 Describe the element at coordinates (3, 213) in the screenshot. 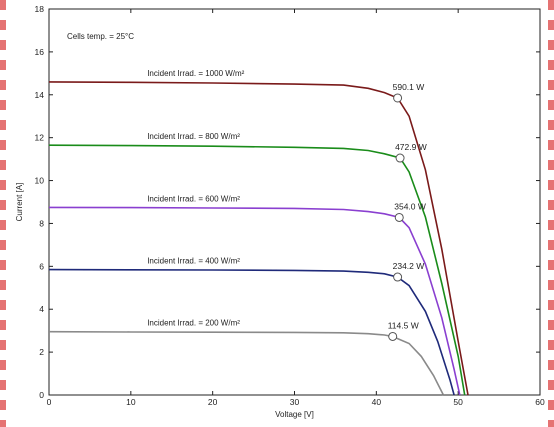

I see `left-edge-stripe` at that location.